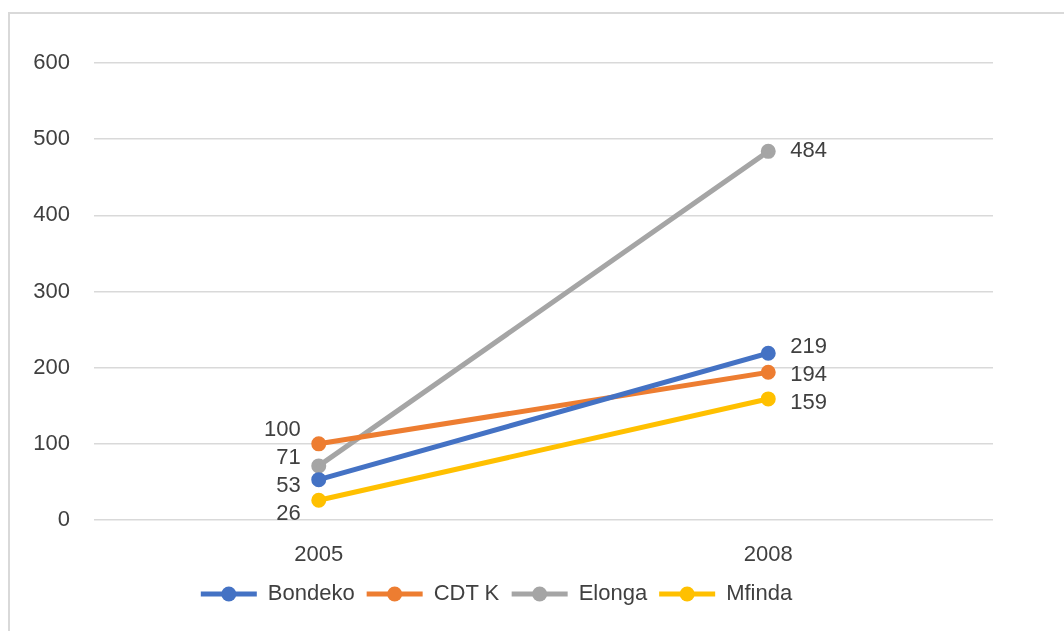 This screenshot has width=1064, height=631. What do you see at coordinates (51, 214) in the screenshot?
I see `y-tick-label: 400` at bounding box center [51, 214].